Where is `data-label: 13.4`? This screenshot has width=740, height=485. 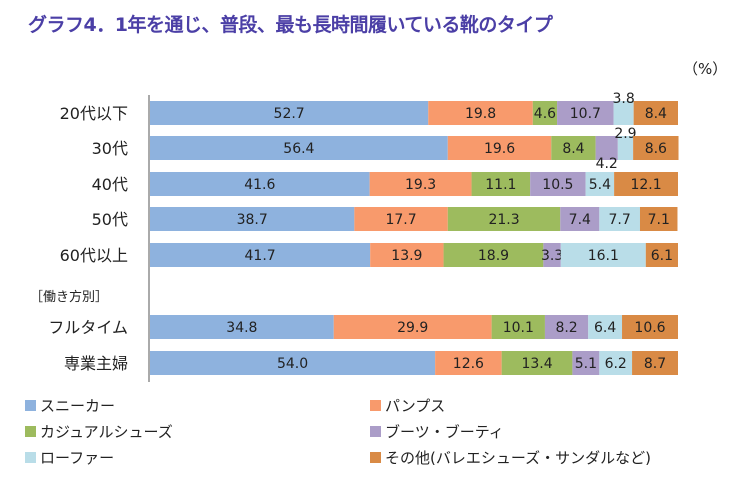 data-label: 13.4 is located at coordinates (536, 364).